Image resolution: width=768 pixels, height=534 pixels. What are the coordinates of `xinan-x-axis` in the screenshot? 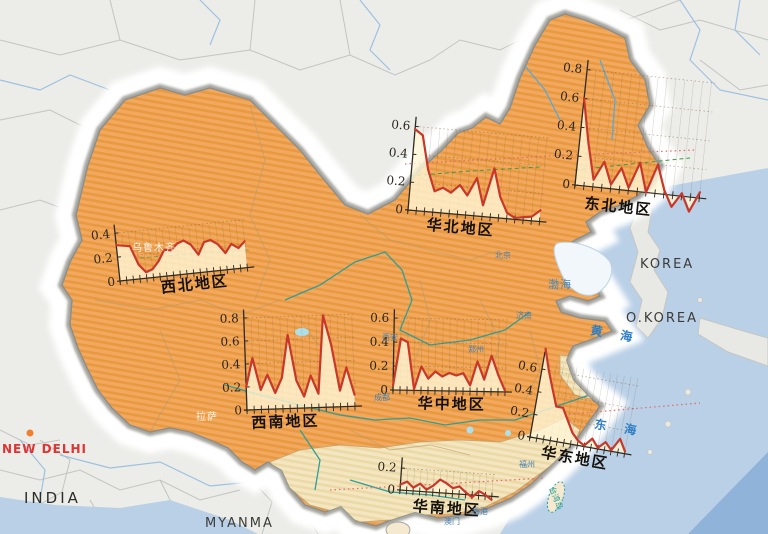 It's located at (302, 408).